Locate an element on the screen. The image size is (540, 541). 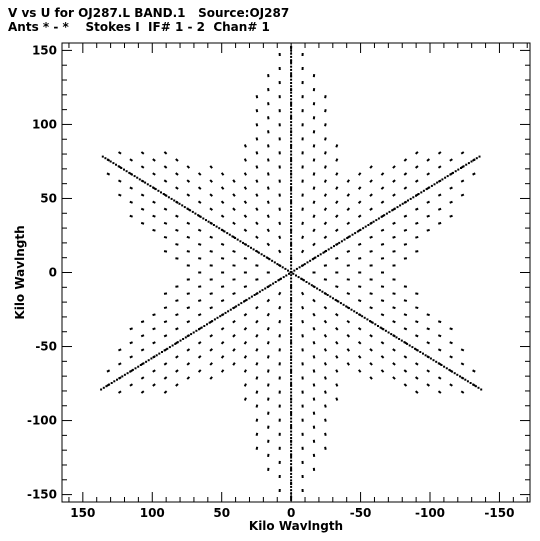
x-axis-label: Kilo Wavlngth is located at coordinates (296, 526).